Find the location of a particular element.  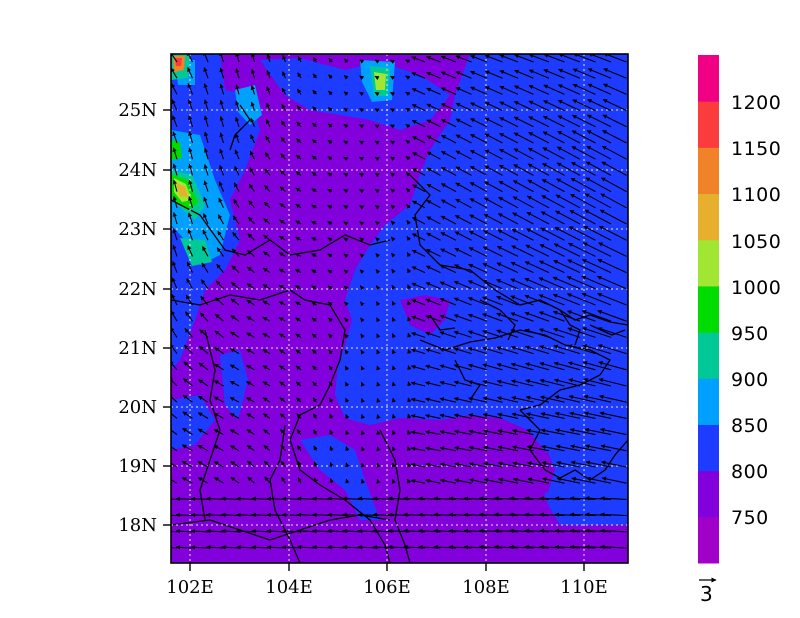

colorbar-label-1000: 1000 is located at coordinates (756, 288).